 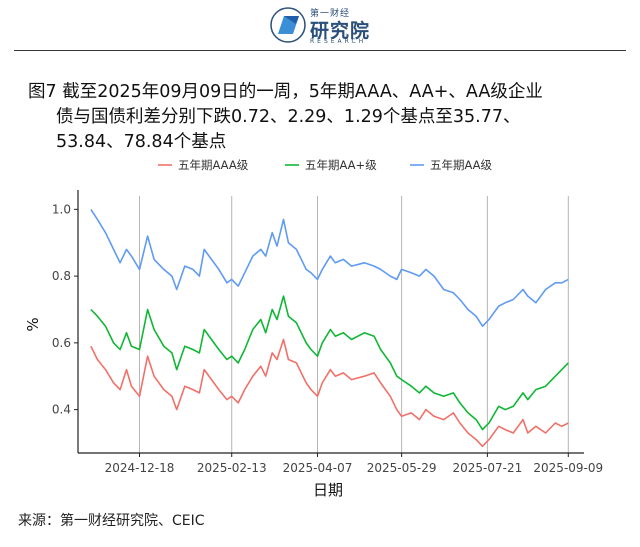 What do you see at coordinates (461, 165) in the screenshot?
I see `legend-label-aa: 五年期AA级` at bounding box center [461, 165].